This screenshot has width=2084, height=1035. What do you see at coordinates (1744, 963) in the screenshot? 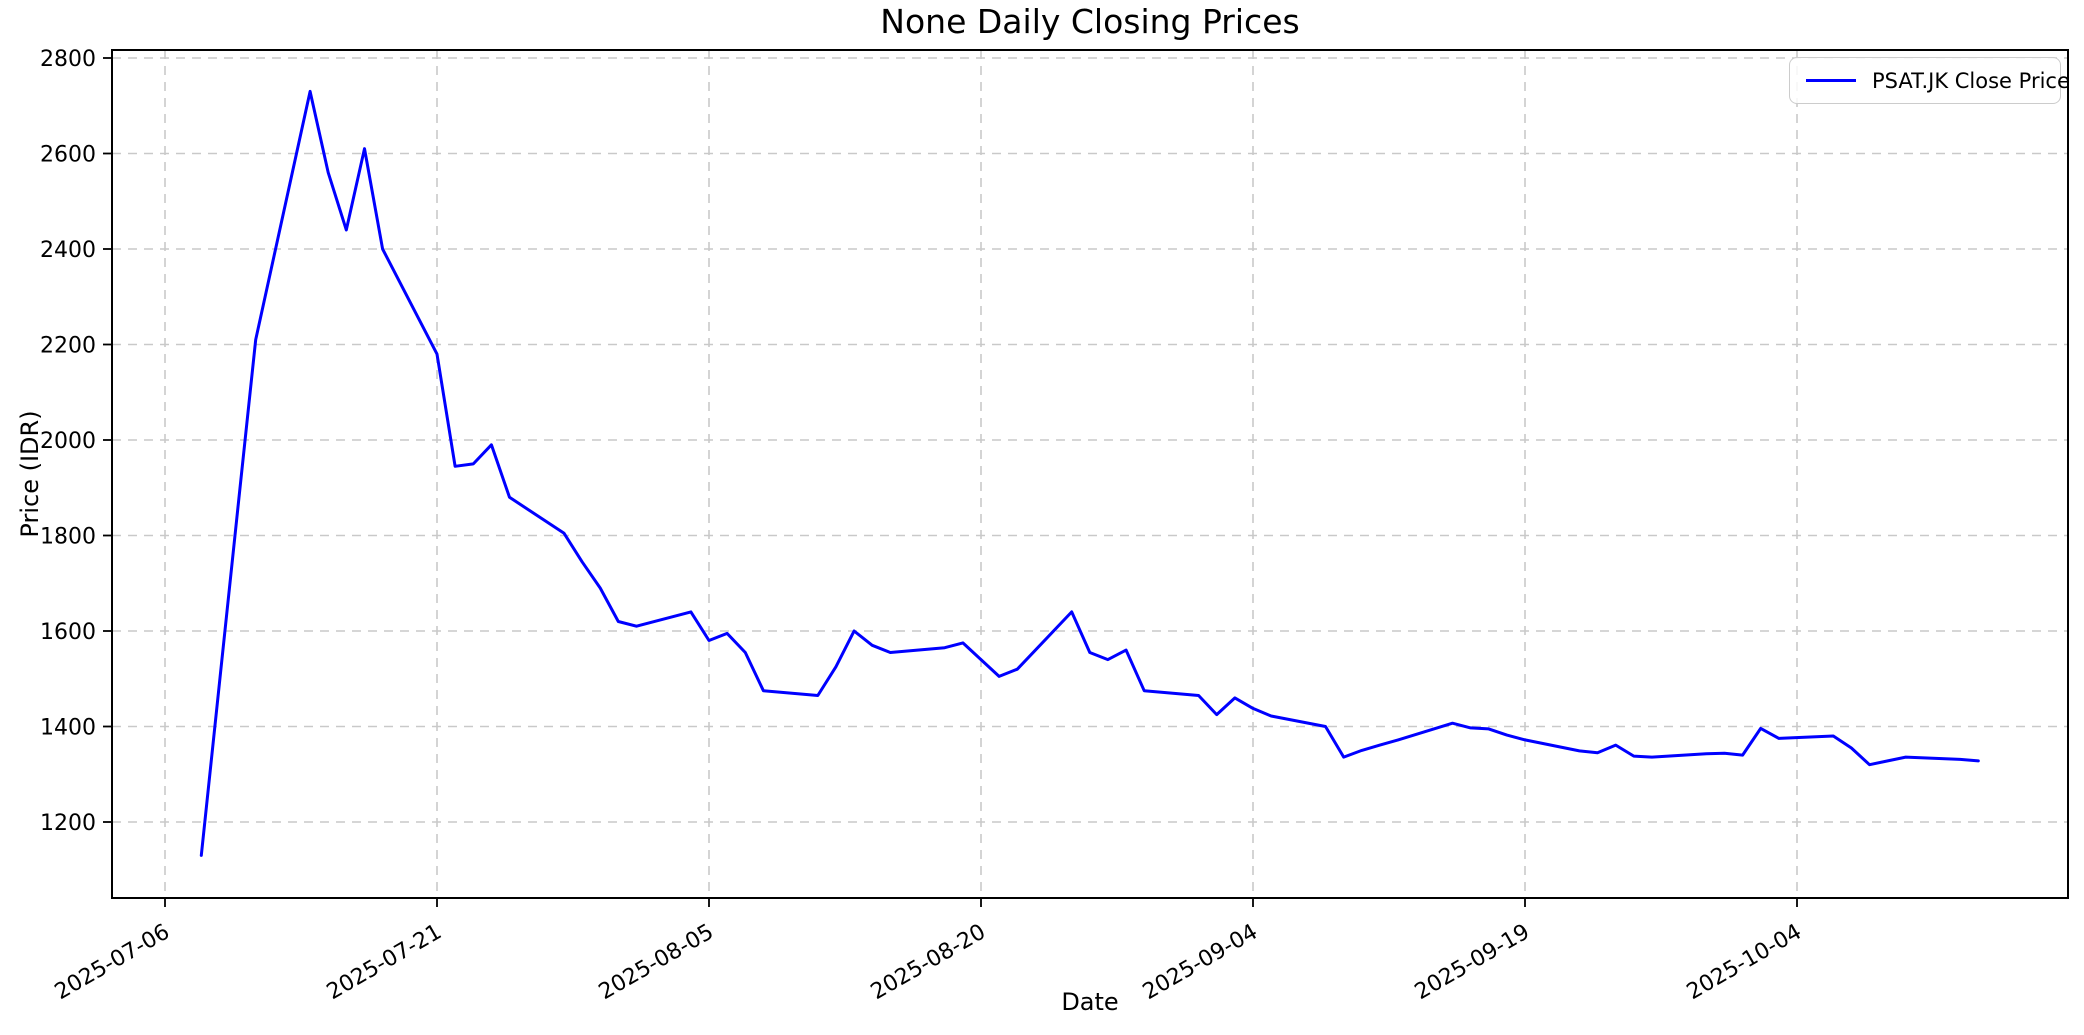
I see `x-tick-label: 2025-10-04` at bounding box center [1744, 963].